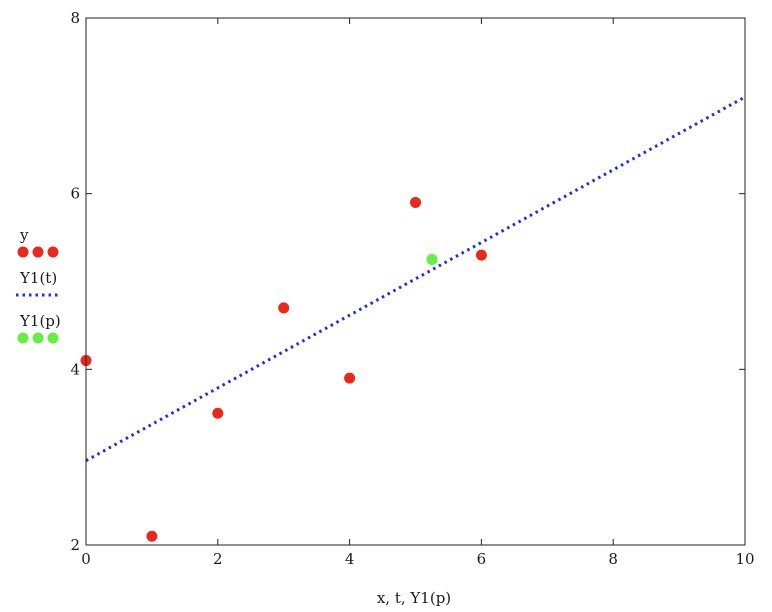 This screenshot has width=772, height=612. Describe the element at coordinates (218, 559) in the screenshot. I see `x-tick-label-1: 2` at that location.